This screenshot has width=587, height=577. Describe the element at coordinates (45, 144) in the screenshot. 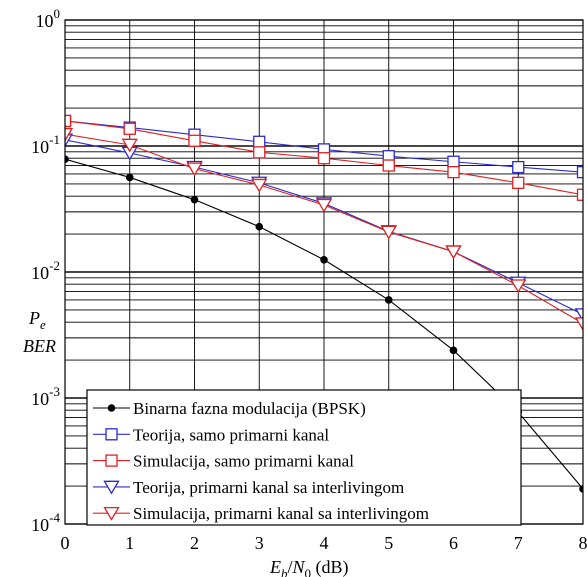

I see `y-tick-label: 10⁻¹` at that location.